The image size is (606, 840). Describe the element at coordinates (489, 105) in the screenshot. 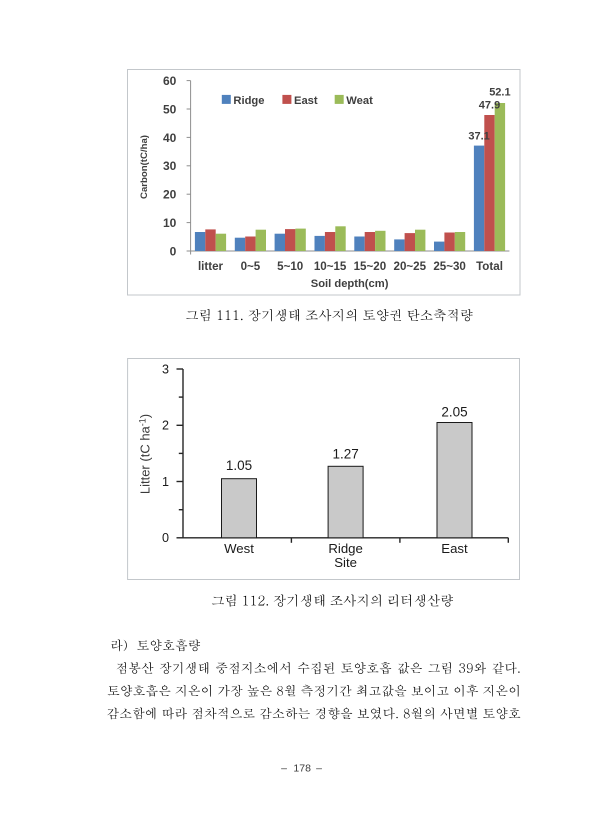

I see `svg-text: 47.9` at that location.